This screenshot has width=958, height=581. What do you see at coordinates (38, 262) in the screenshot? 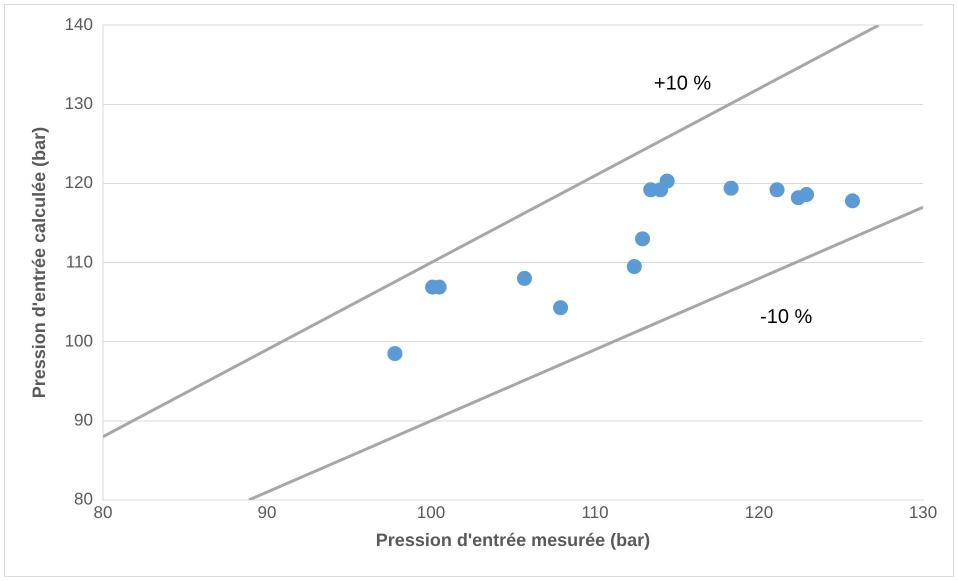
I see `y-axis-title: Pression d'entrée calculée (bar)` at bounding box center [38, 262].